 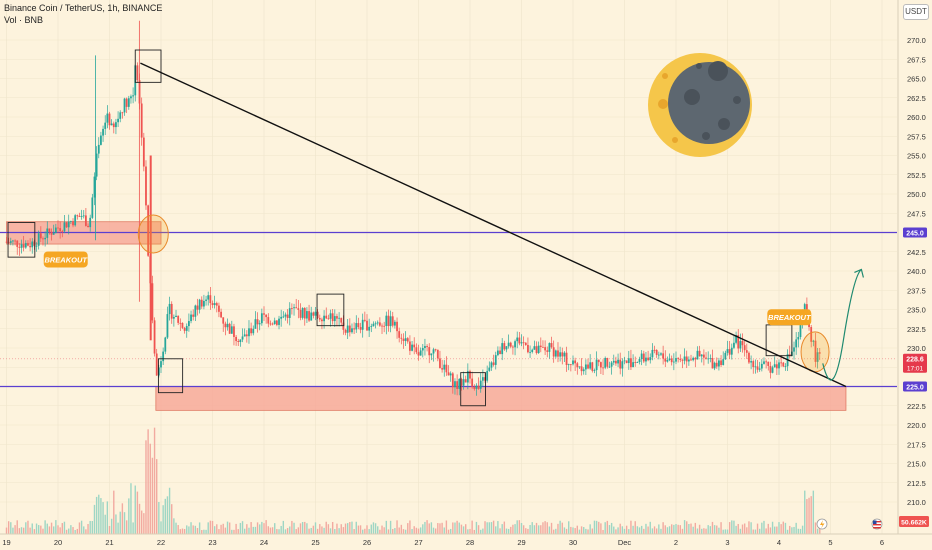 What do you see at coordinates (916, 12) in the screenshot?
I see `currency-button: USDT` at bounding box center [916, 12].